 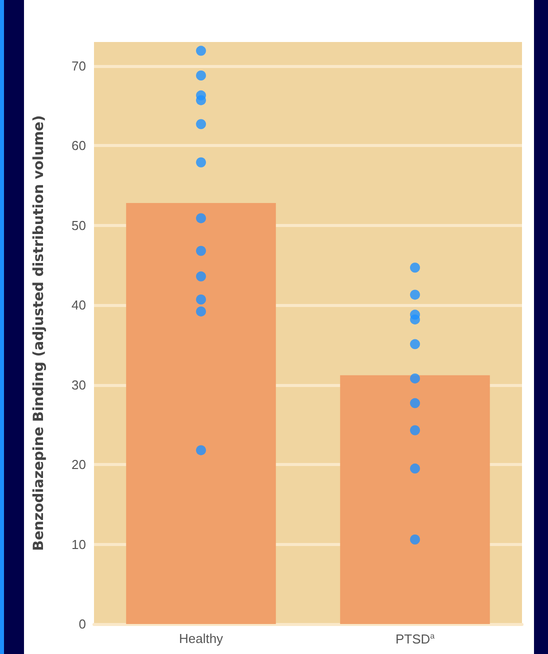 I want to click on y-tick-label: 0, so click(x=82, y=624).